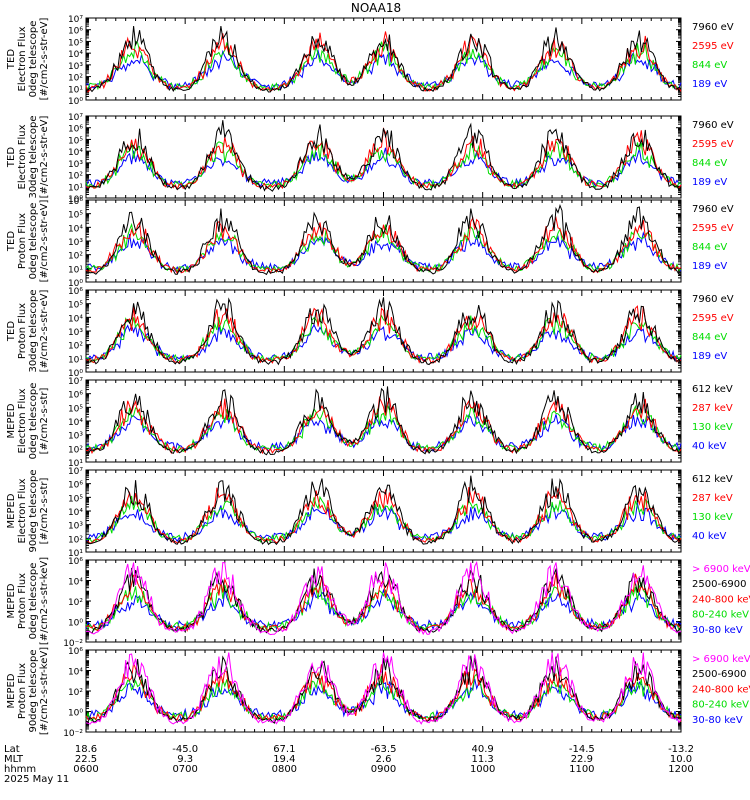 Image resolution: width=750 pixels, height=800 pixels. I want to click on x-row-label: Lat, so click(12, 749).